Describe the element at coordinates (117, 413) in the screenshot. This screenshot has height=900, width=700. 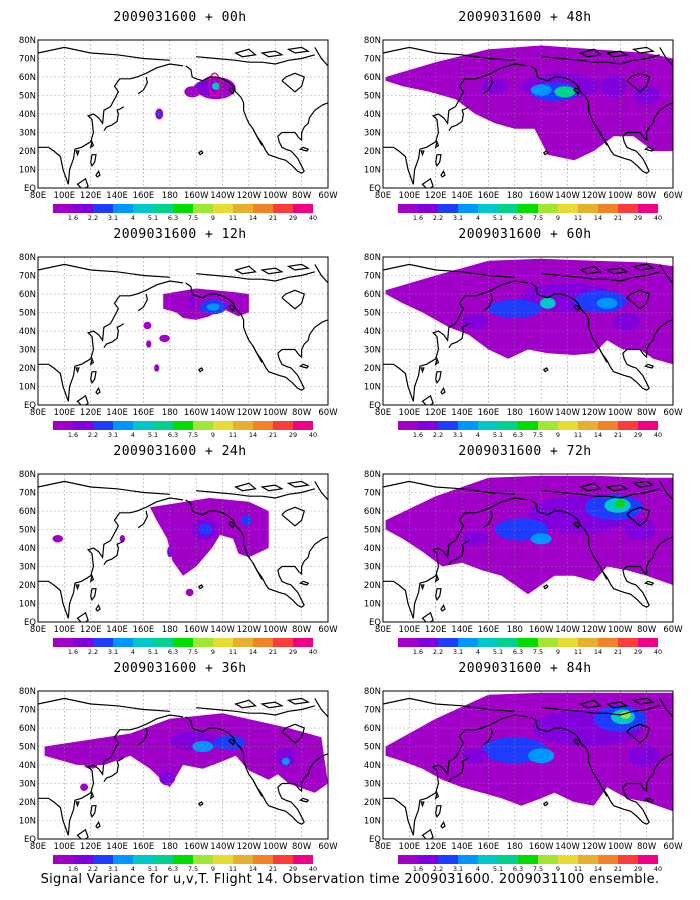
I see `lon-tick-label: 140E` at that location.